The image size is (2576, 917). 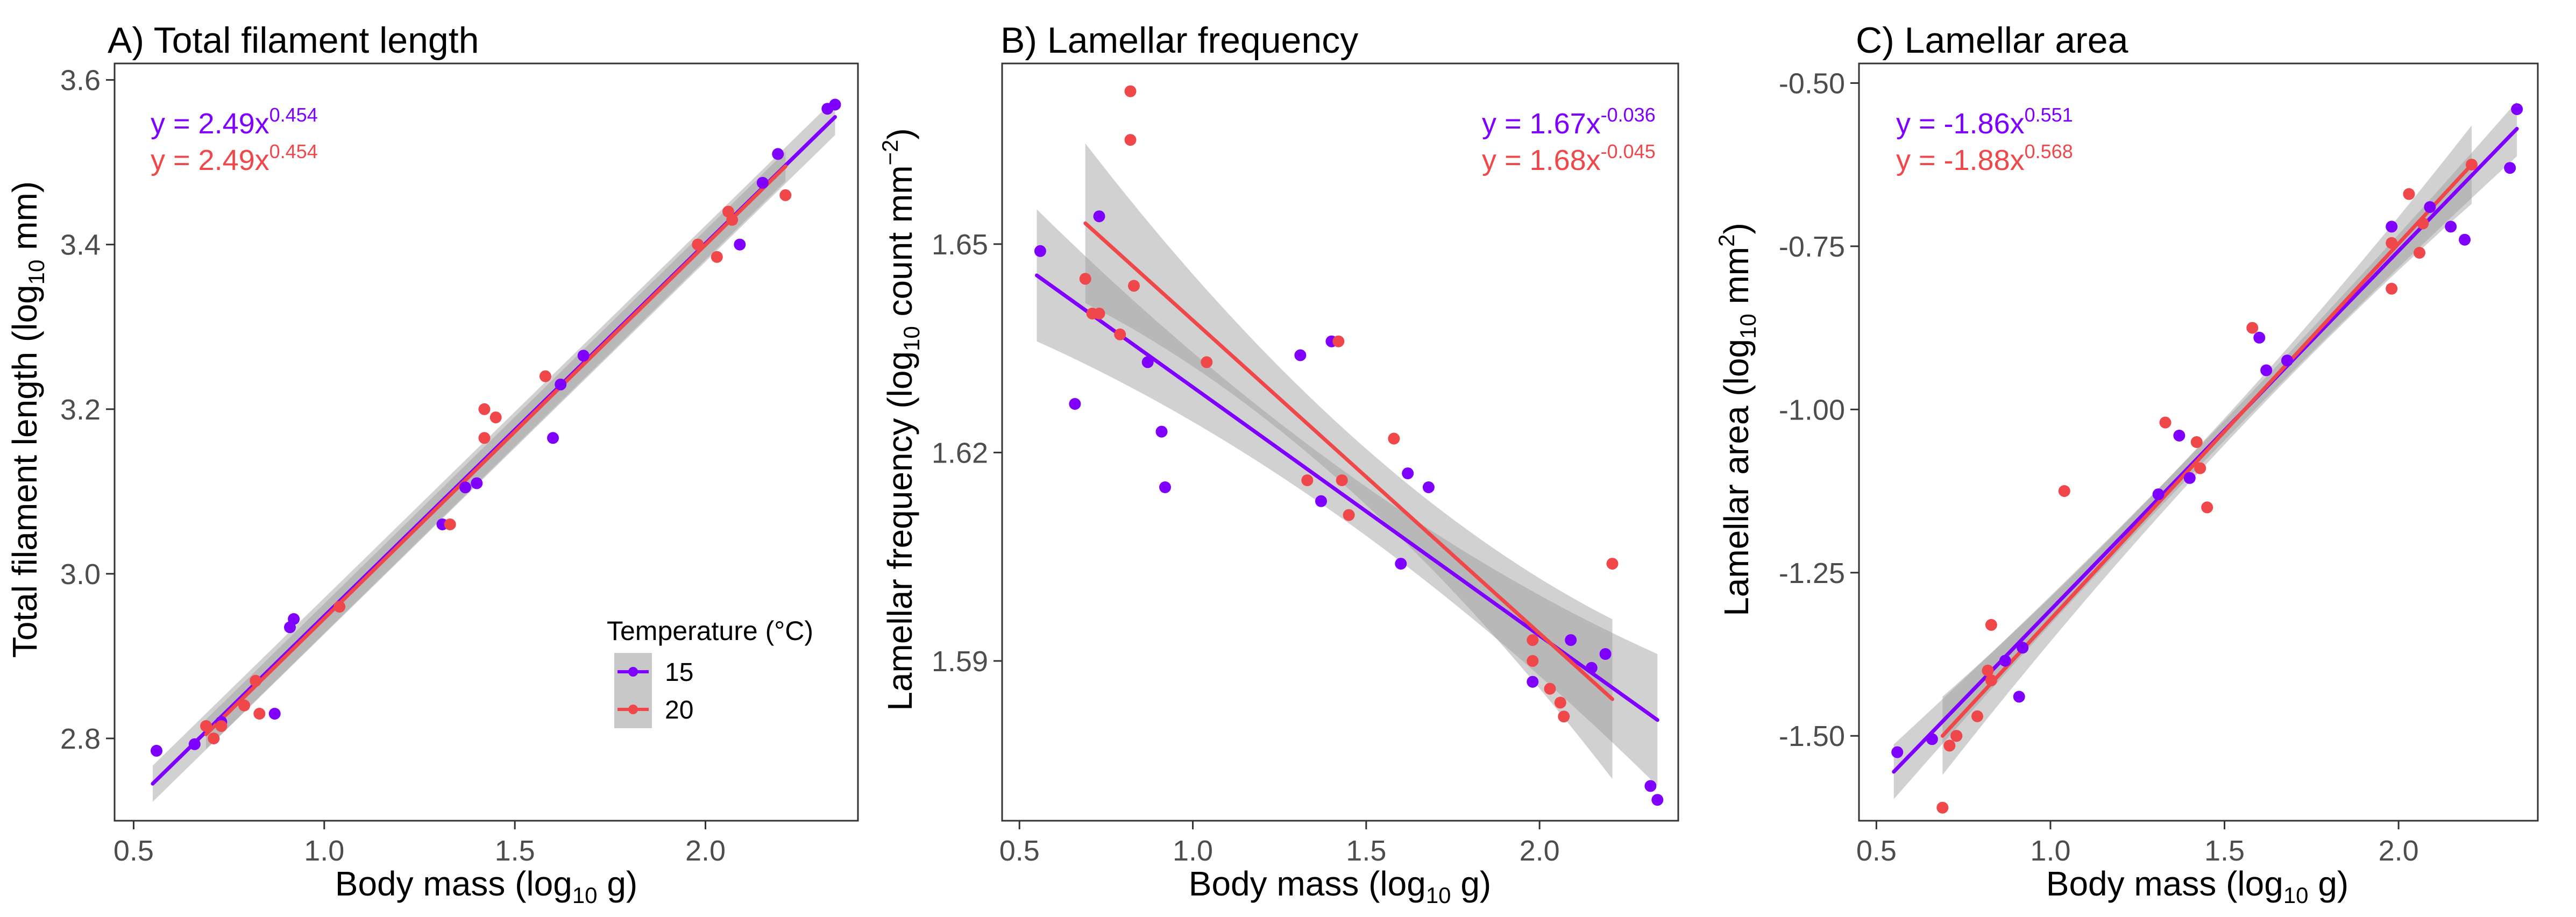 I want to click on fit-equation-15: y = 1.67x-0.036, so click(x=1569, y=122).